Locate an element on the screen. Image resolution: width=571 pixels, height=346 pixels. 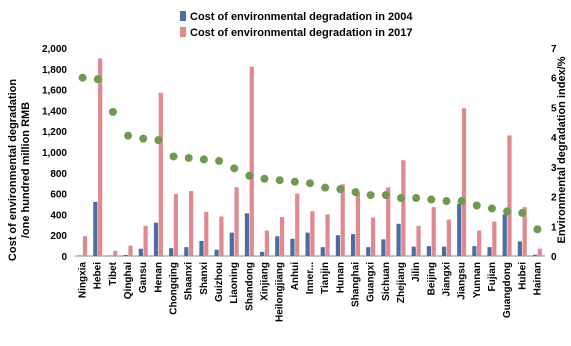
category-label: Shanghai is located at coordinates (355, 284).